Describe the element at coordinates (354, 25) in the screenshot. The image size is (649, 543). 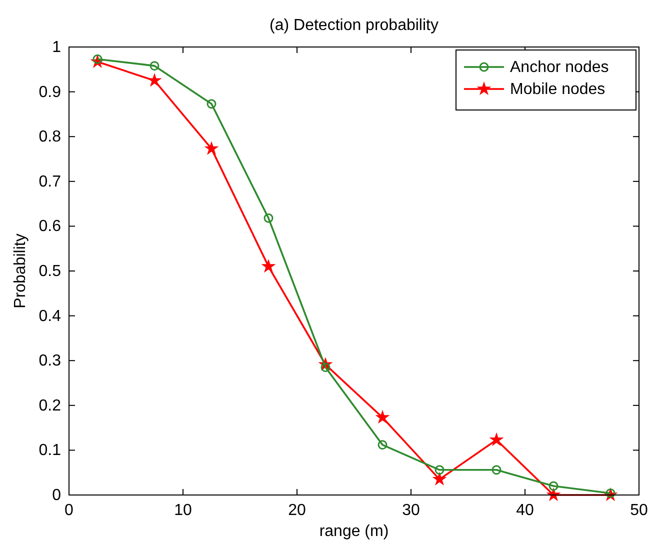
I see `chart-title: (a) Detection probability` at that location.